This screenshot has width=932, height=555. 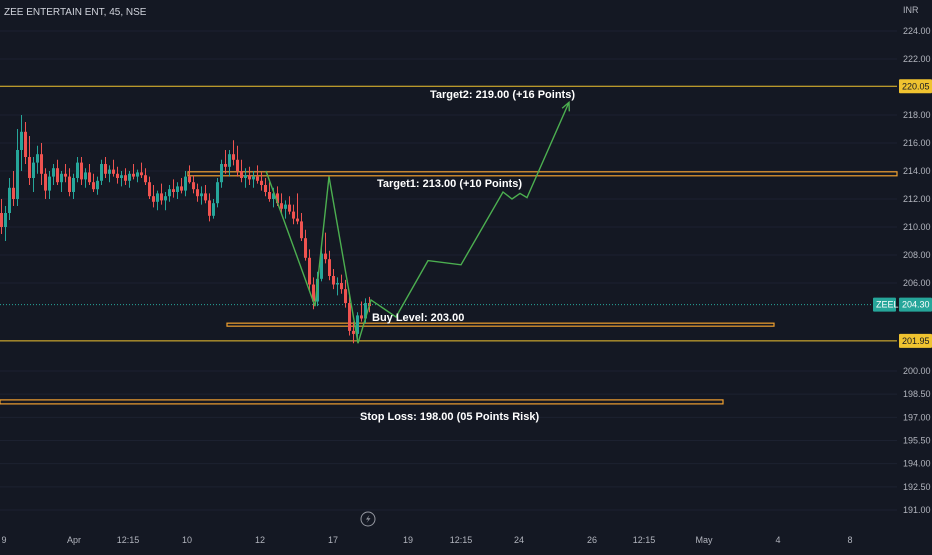 What do you see at coordinates (917, 283) in the screenshot?
I see `y-tick-label: 206.00` at bounding box center [917, 283].